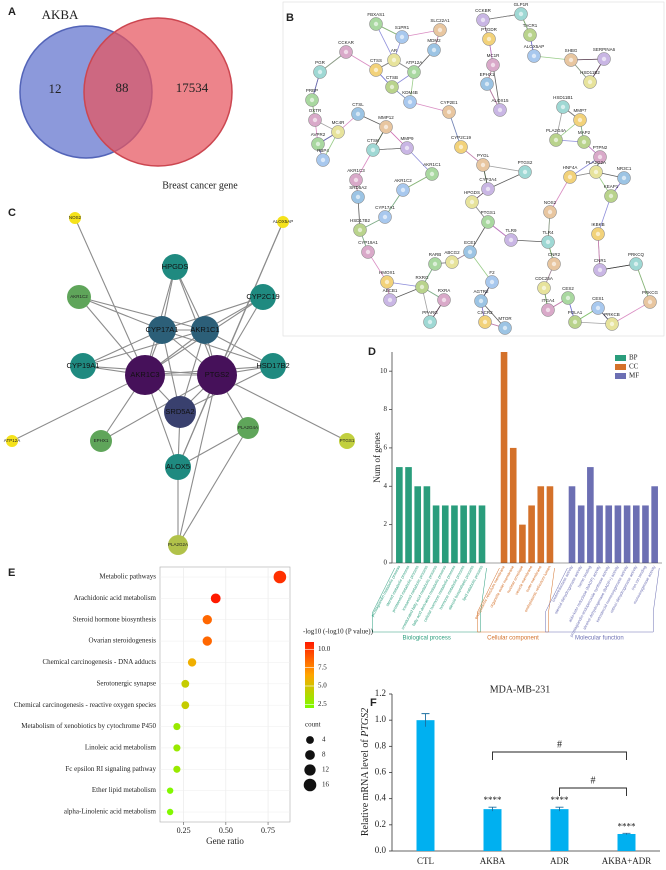  What do you see at coordinates (403, 180) in the screenshot?
I see `network-node-label: AKR1C2` at bounding box center [403, 180].